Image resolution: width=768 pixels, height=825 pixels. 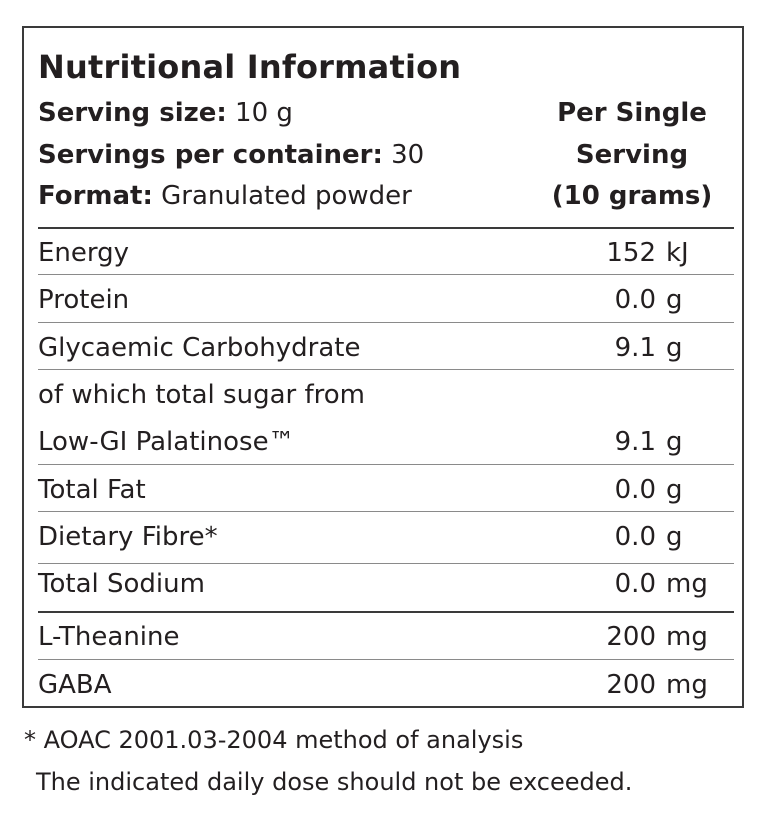 What do you see at coordinates (109, 637) in the screenshot?
I see `row-label-l-theanine: L-Theanine` at bounding box center [109, 637].